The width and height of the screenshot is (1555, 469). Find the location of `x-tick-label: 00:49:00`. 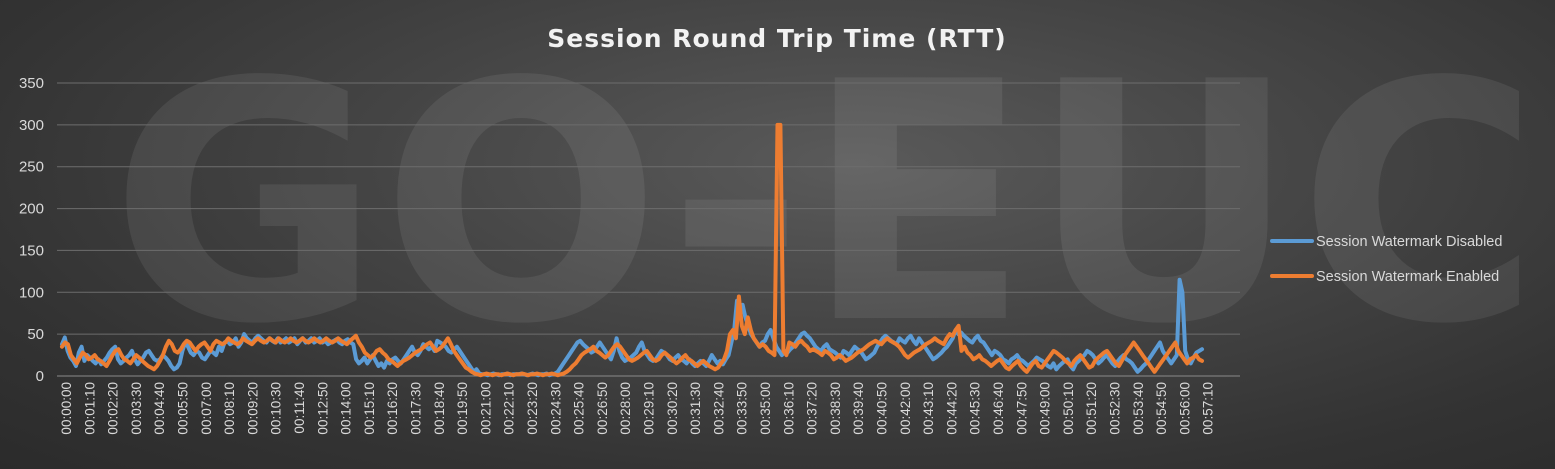

x-tick-label: 00:49:00 is located at coordinates (1045, 408).